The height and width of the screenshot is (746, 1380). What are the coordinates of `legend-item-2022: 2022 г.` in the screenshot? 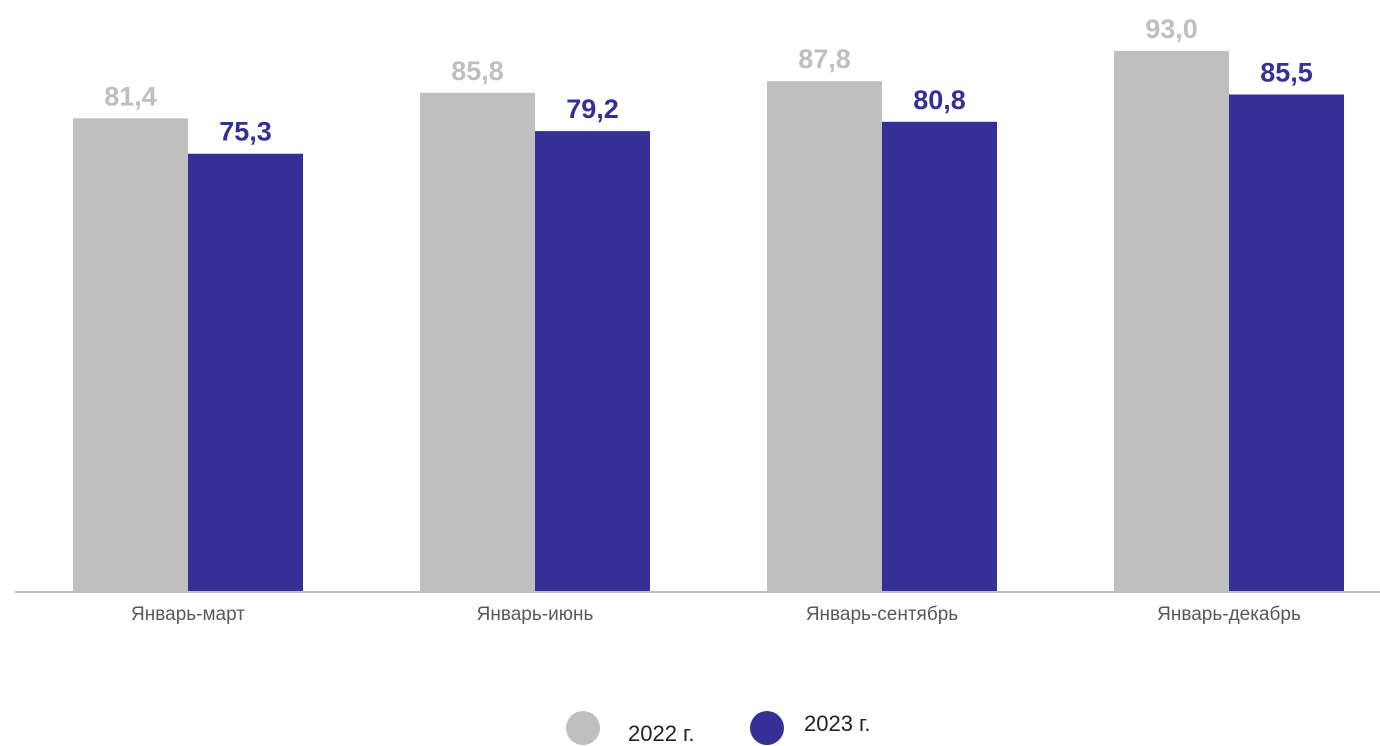 It's located at (630, 728).